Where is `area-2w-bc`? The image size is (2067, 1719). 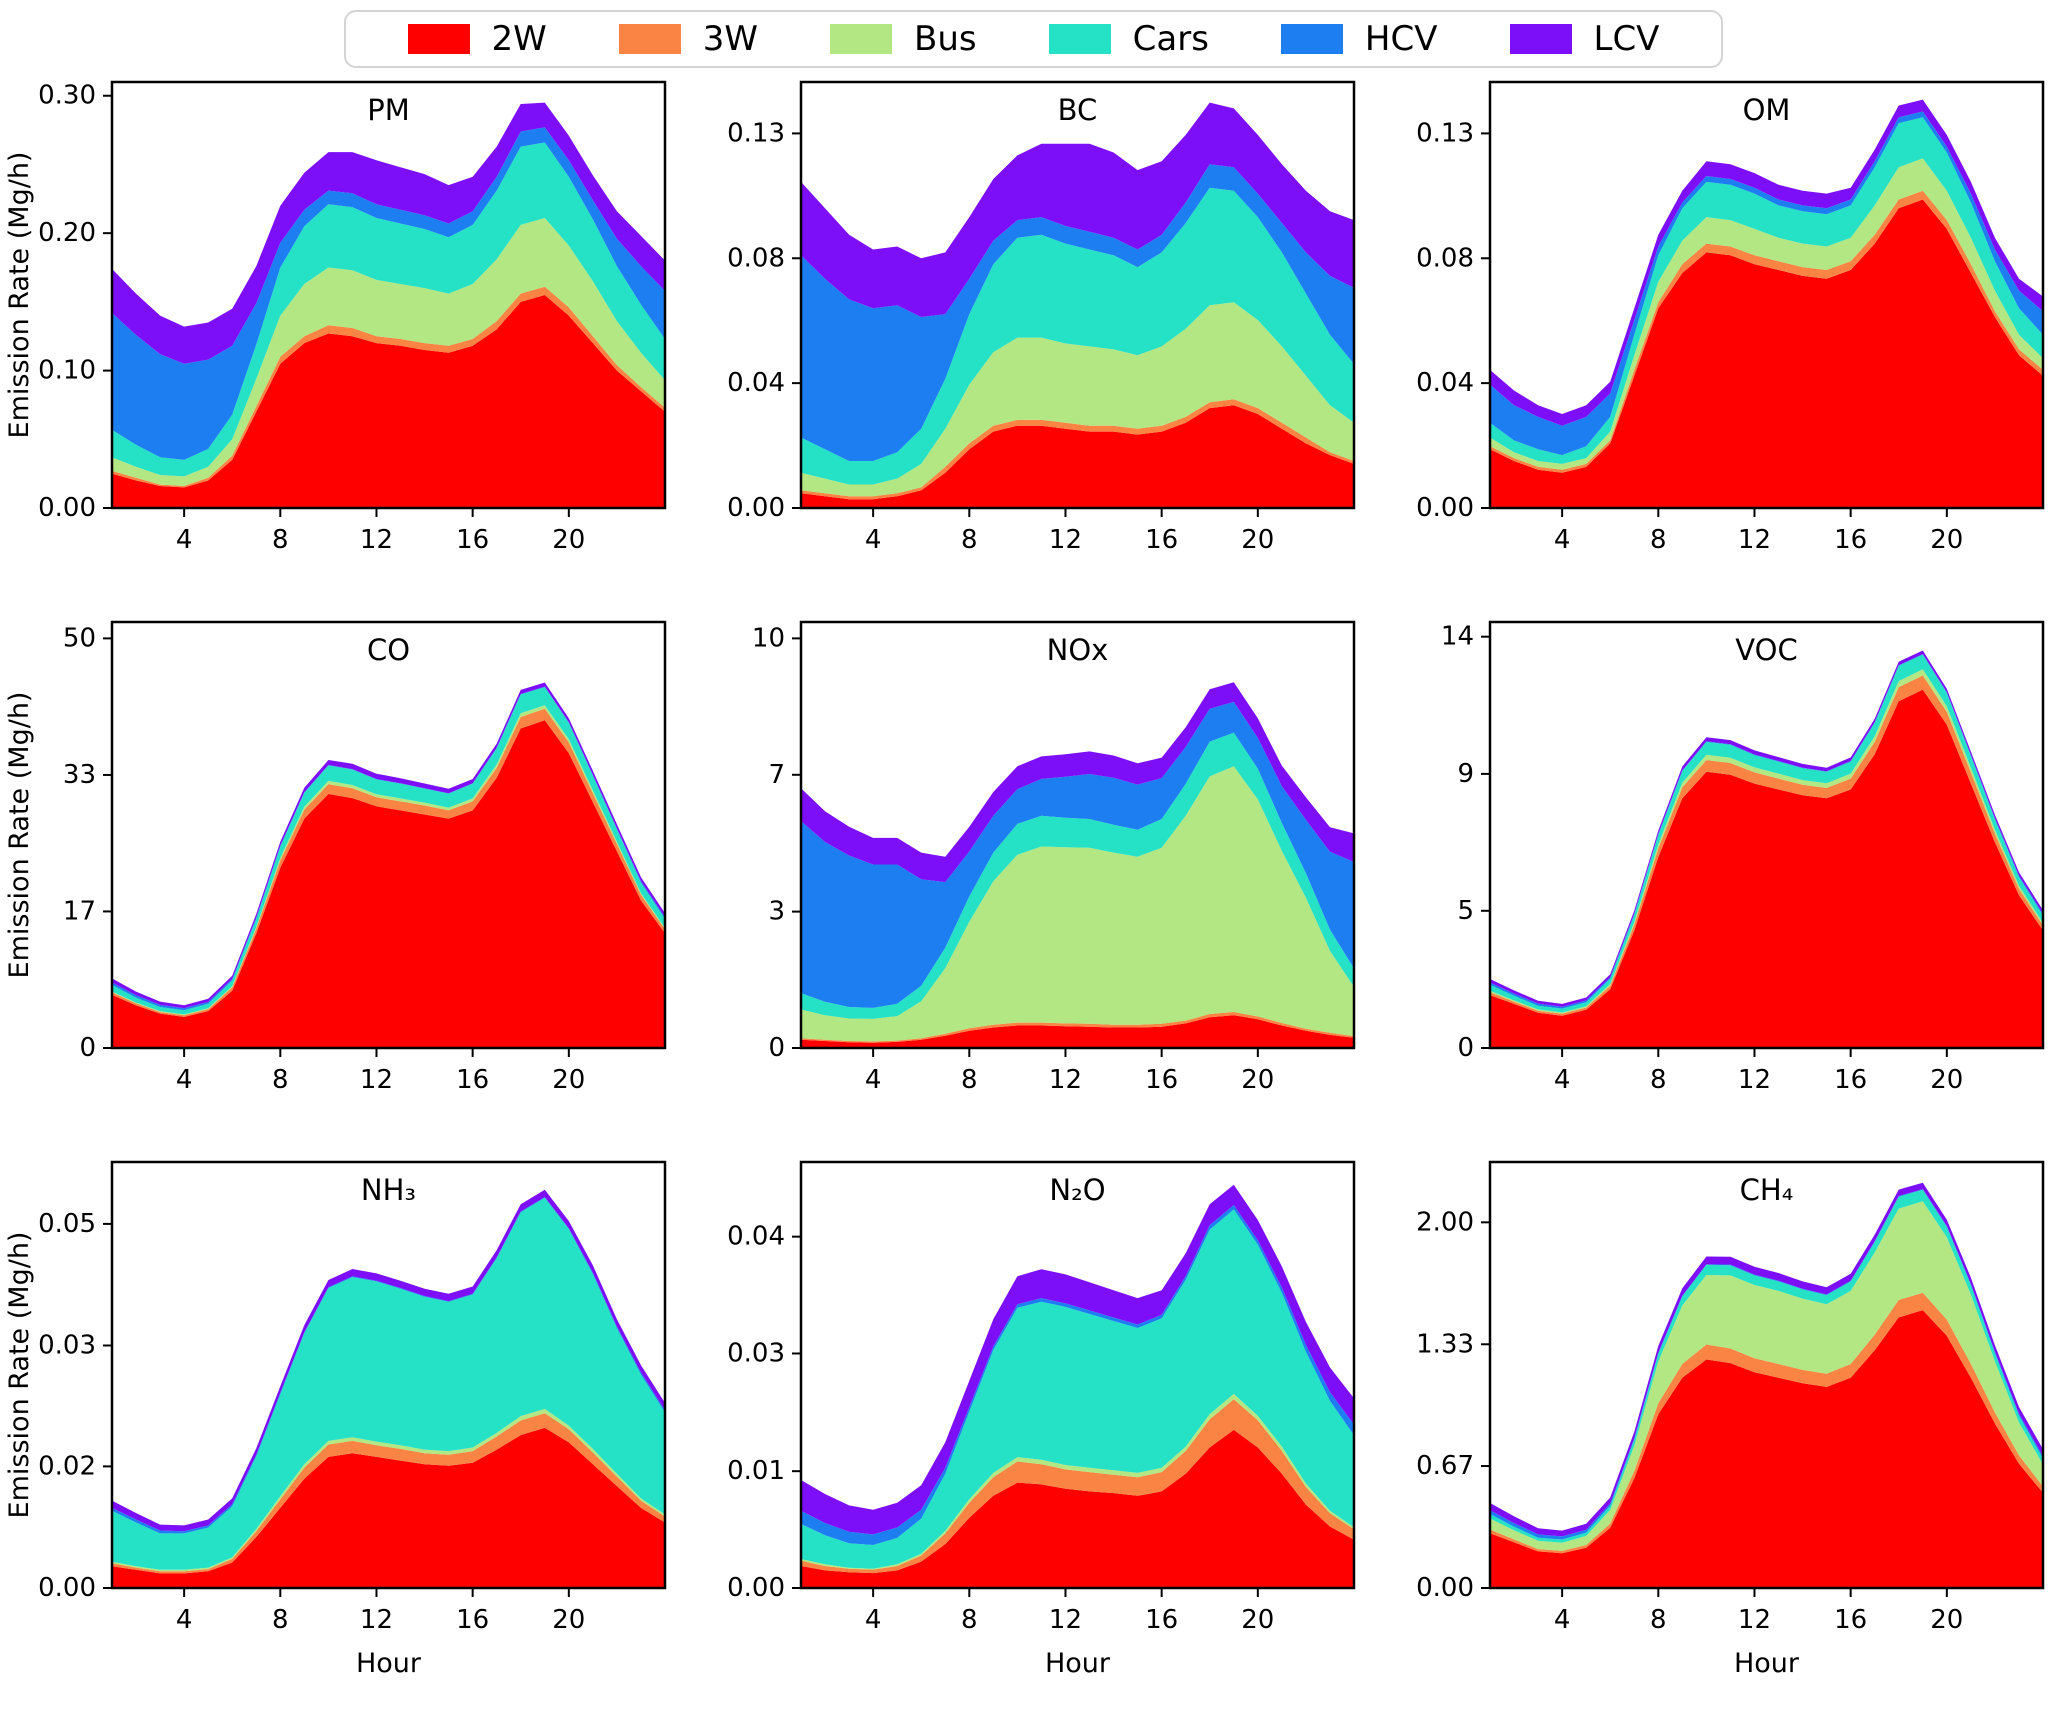
area-2w-bc is located at coordinates (1077, 456).